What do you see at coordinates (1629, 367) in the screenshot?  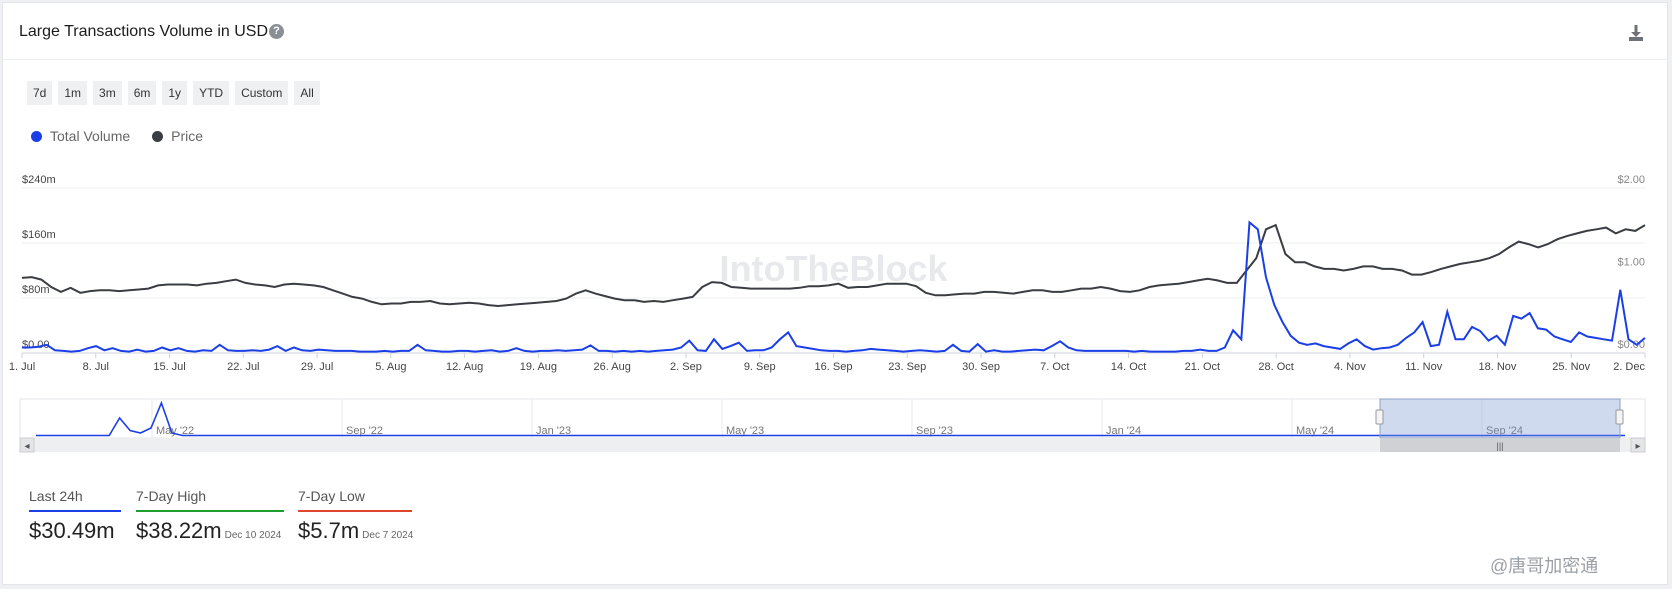 I see `x-axis-label: 2. Dec` at bounding box center [1629, 367].